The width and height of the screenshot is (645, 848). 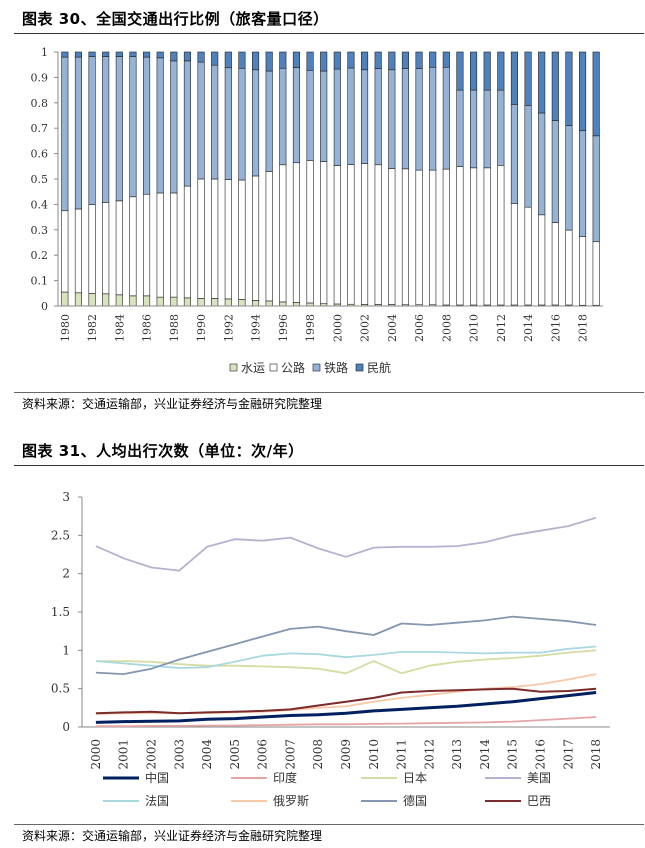 What do you see at coordinates (40, 77) in the screenshot?
I see `y-tick-label: 0.9` at bounding box center [40, 77].